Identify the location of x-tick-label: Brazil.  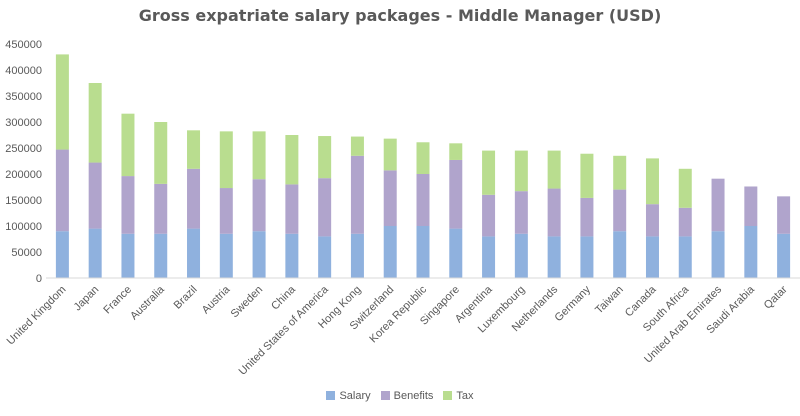
(186, 298).